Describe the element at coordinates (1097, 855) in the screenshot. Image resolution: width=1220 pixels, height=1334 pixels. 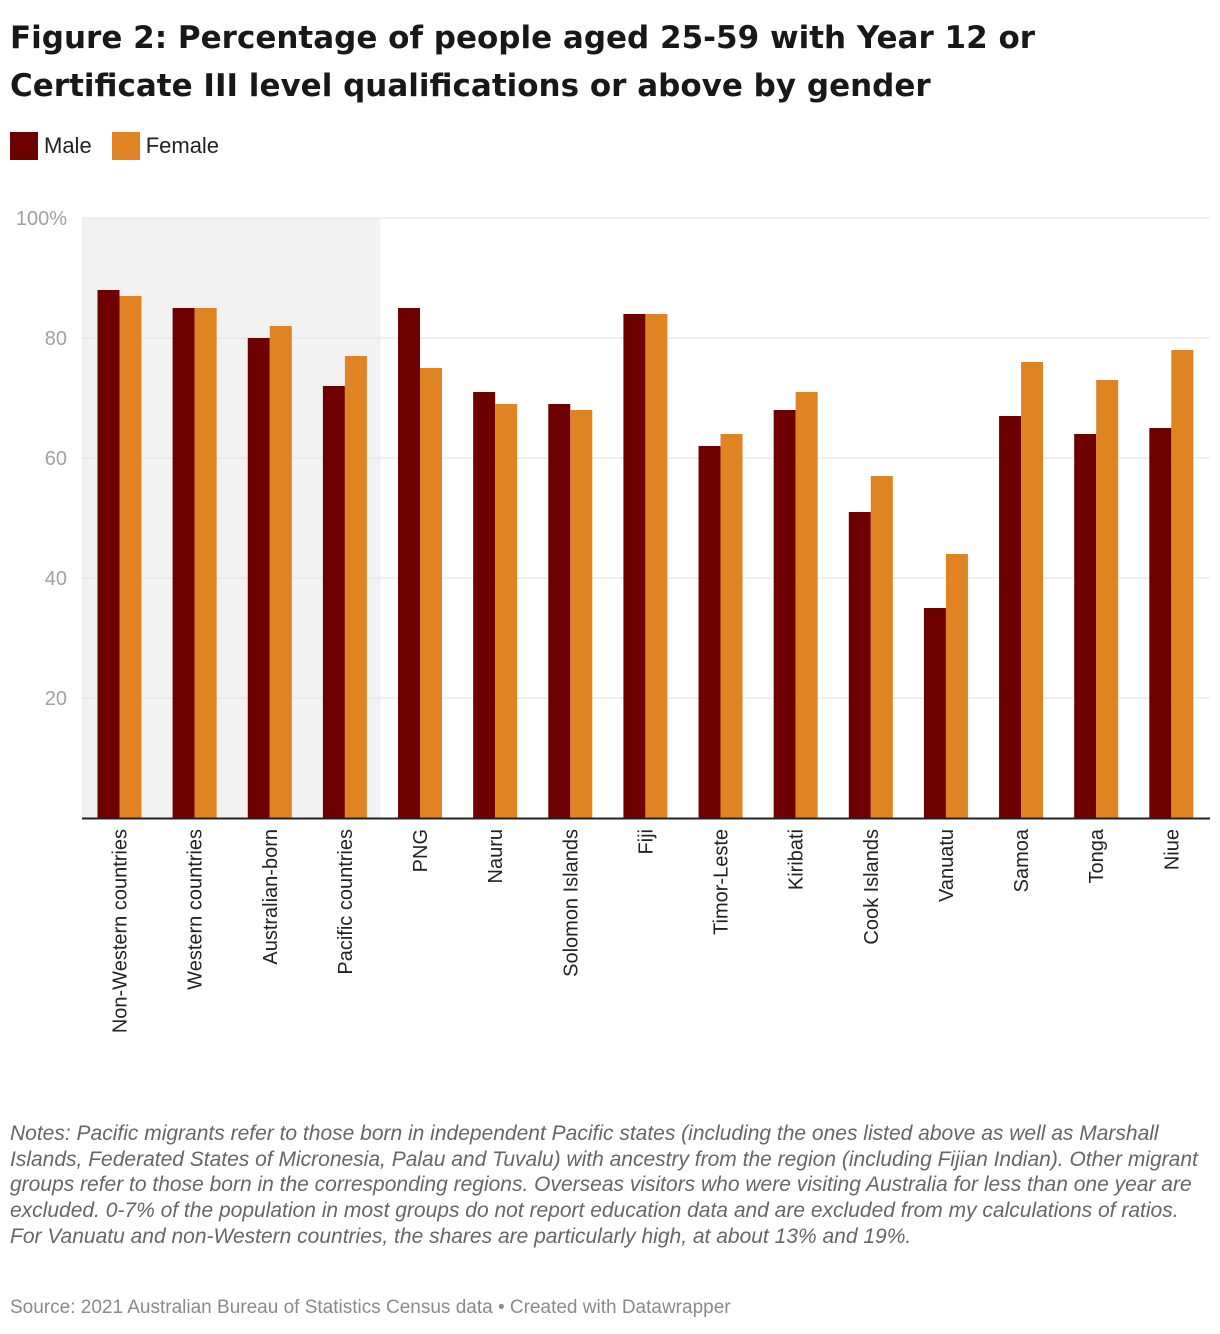
I see `x-tick-label: Tonga` at that location.